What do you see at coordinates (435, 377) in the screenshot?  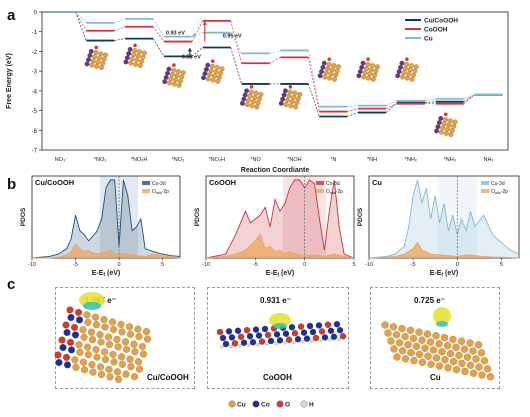 I see `structure-caption-cu: Cu` at bounding box center [435, 377].